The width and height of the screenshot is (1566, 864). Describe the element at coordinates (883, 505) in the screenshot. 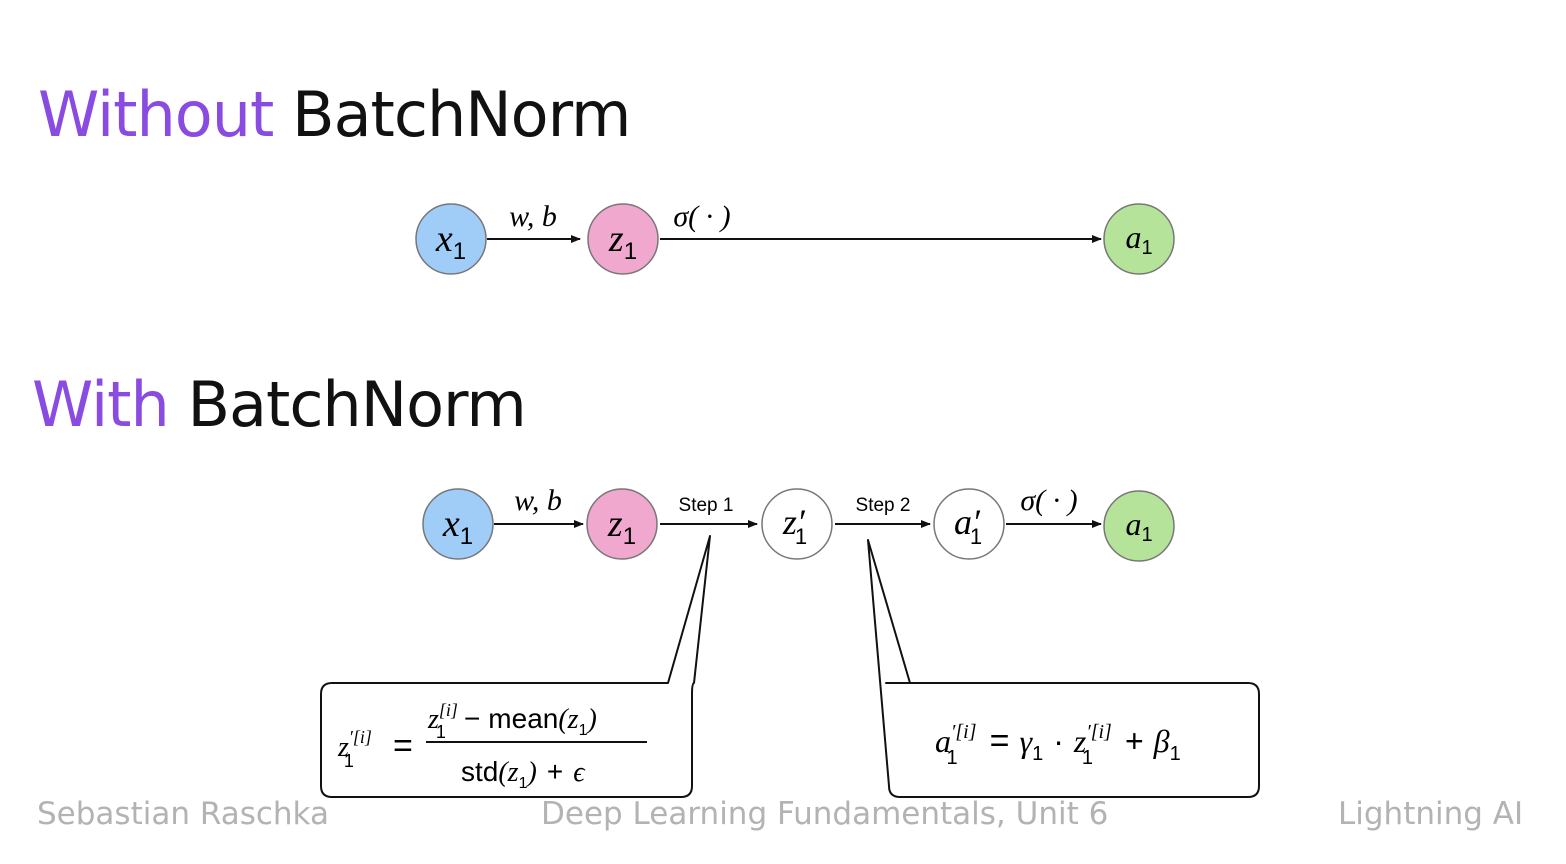

I see `edge-label-step2: Step 2` at that location.